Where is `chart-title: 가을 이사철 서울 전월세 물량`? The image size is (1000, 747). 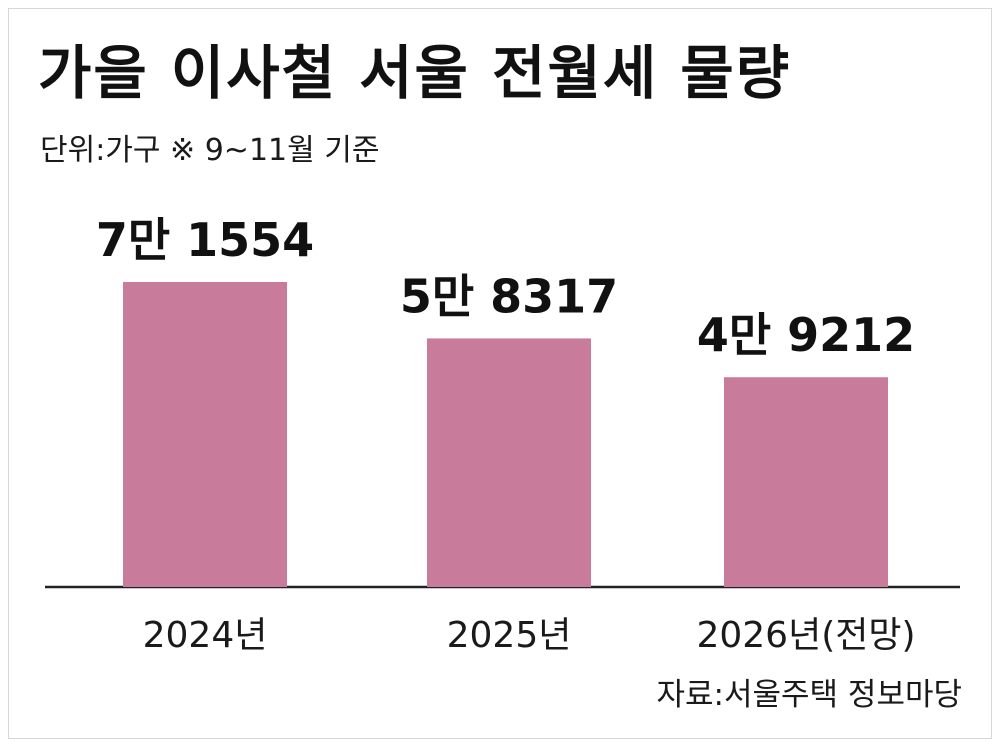
chart-title: 가을 이사철 서울 전월세 물량 is located at coordinates (415, 73).